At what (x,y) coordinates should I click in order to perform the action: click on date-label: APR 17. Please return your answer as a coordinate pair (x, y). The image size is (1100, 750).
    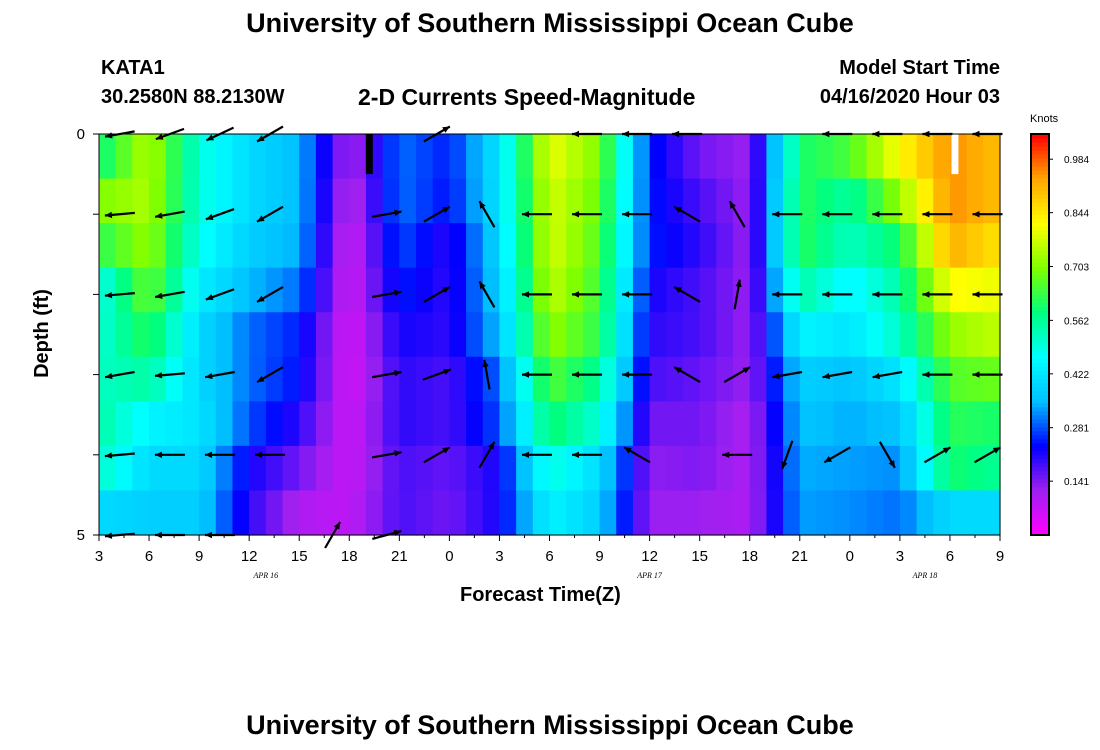
    Looking at the image, I should click on (649, 575).